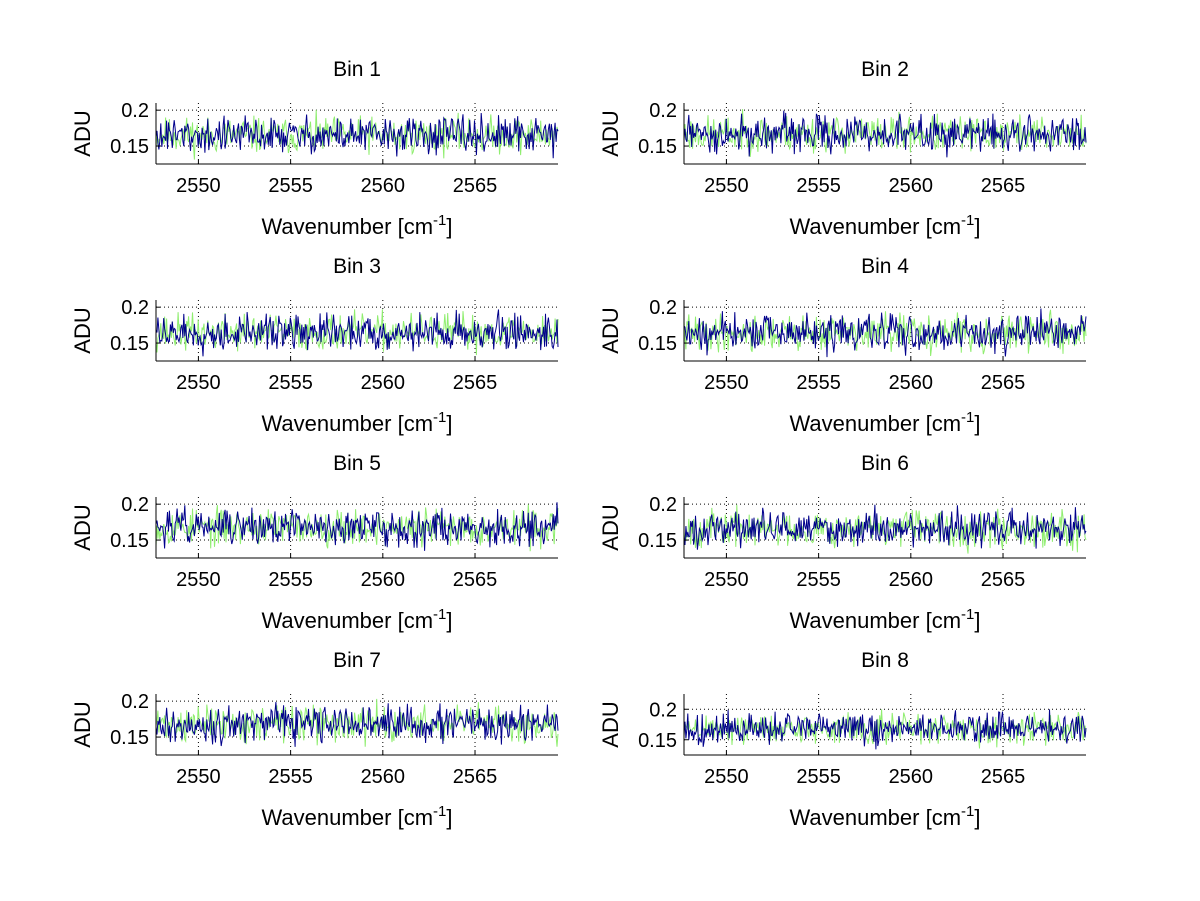 This screenshot has height=901, width=1200. What do you see at coordinates (610, 724) in the screenshot?
I see `bin-8-y-label: ADU` at bounding box center [610, 724].